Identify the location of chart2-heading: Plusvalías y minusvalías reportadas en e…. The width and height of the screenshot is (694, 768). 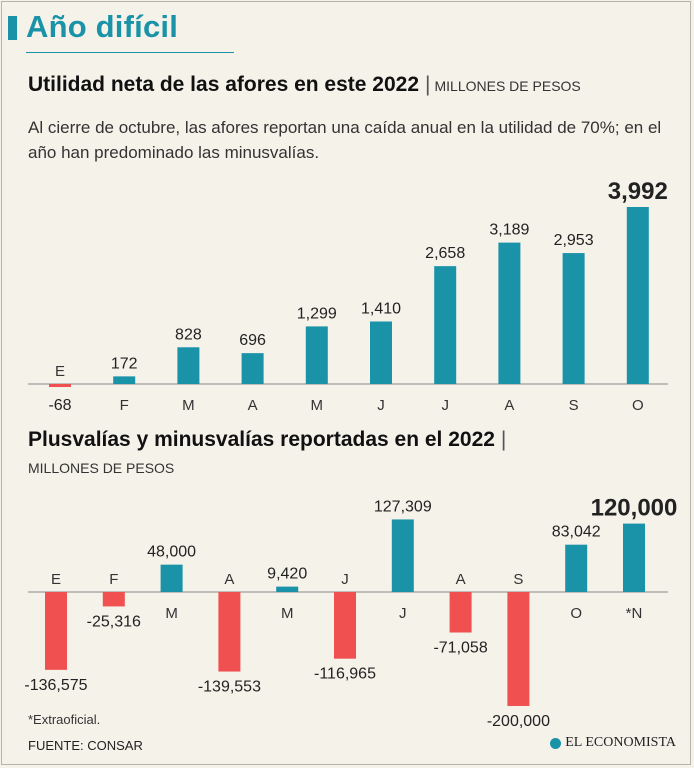
(267, 440).